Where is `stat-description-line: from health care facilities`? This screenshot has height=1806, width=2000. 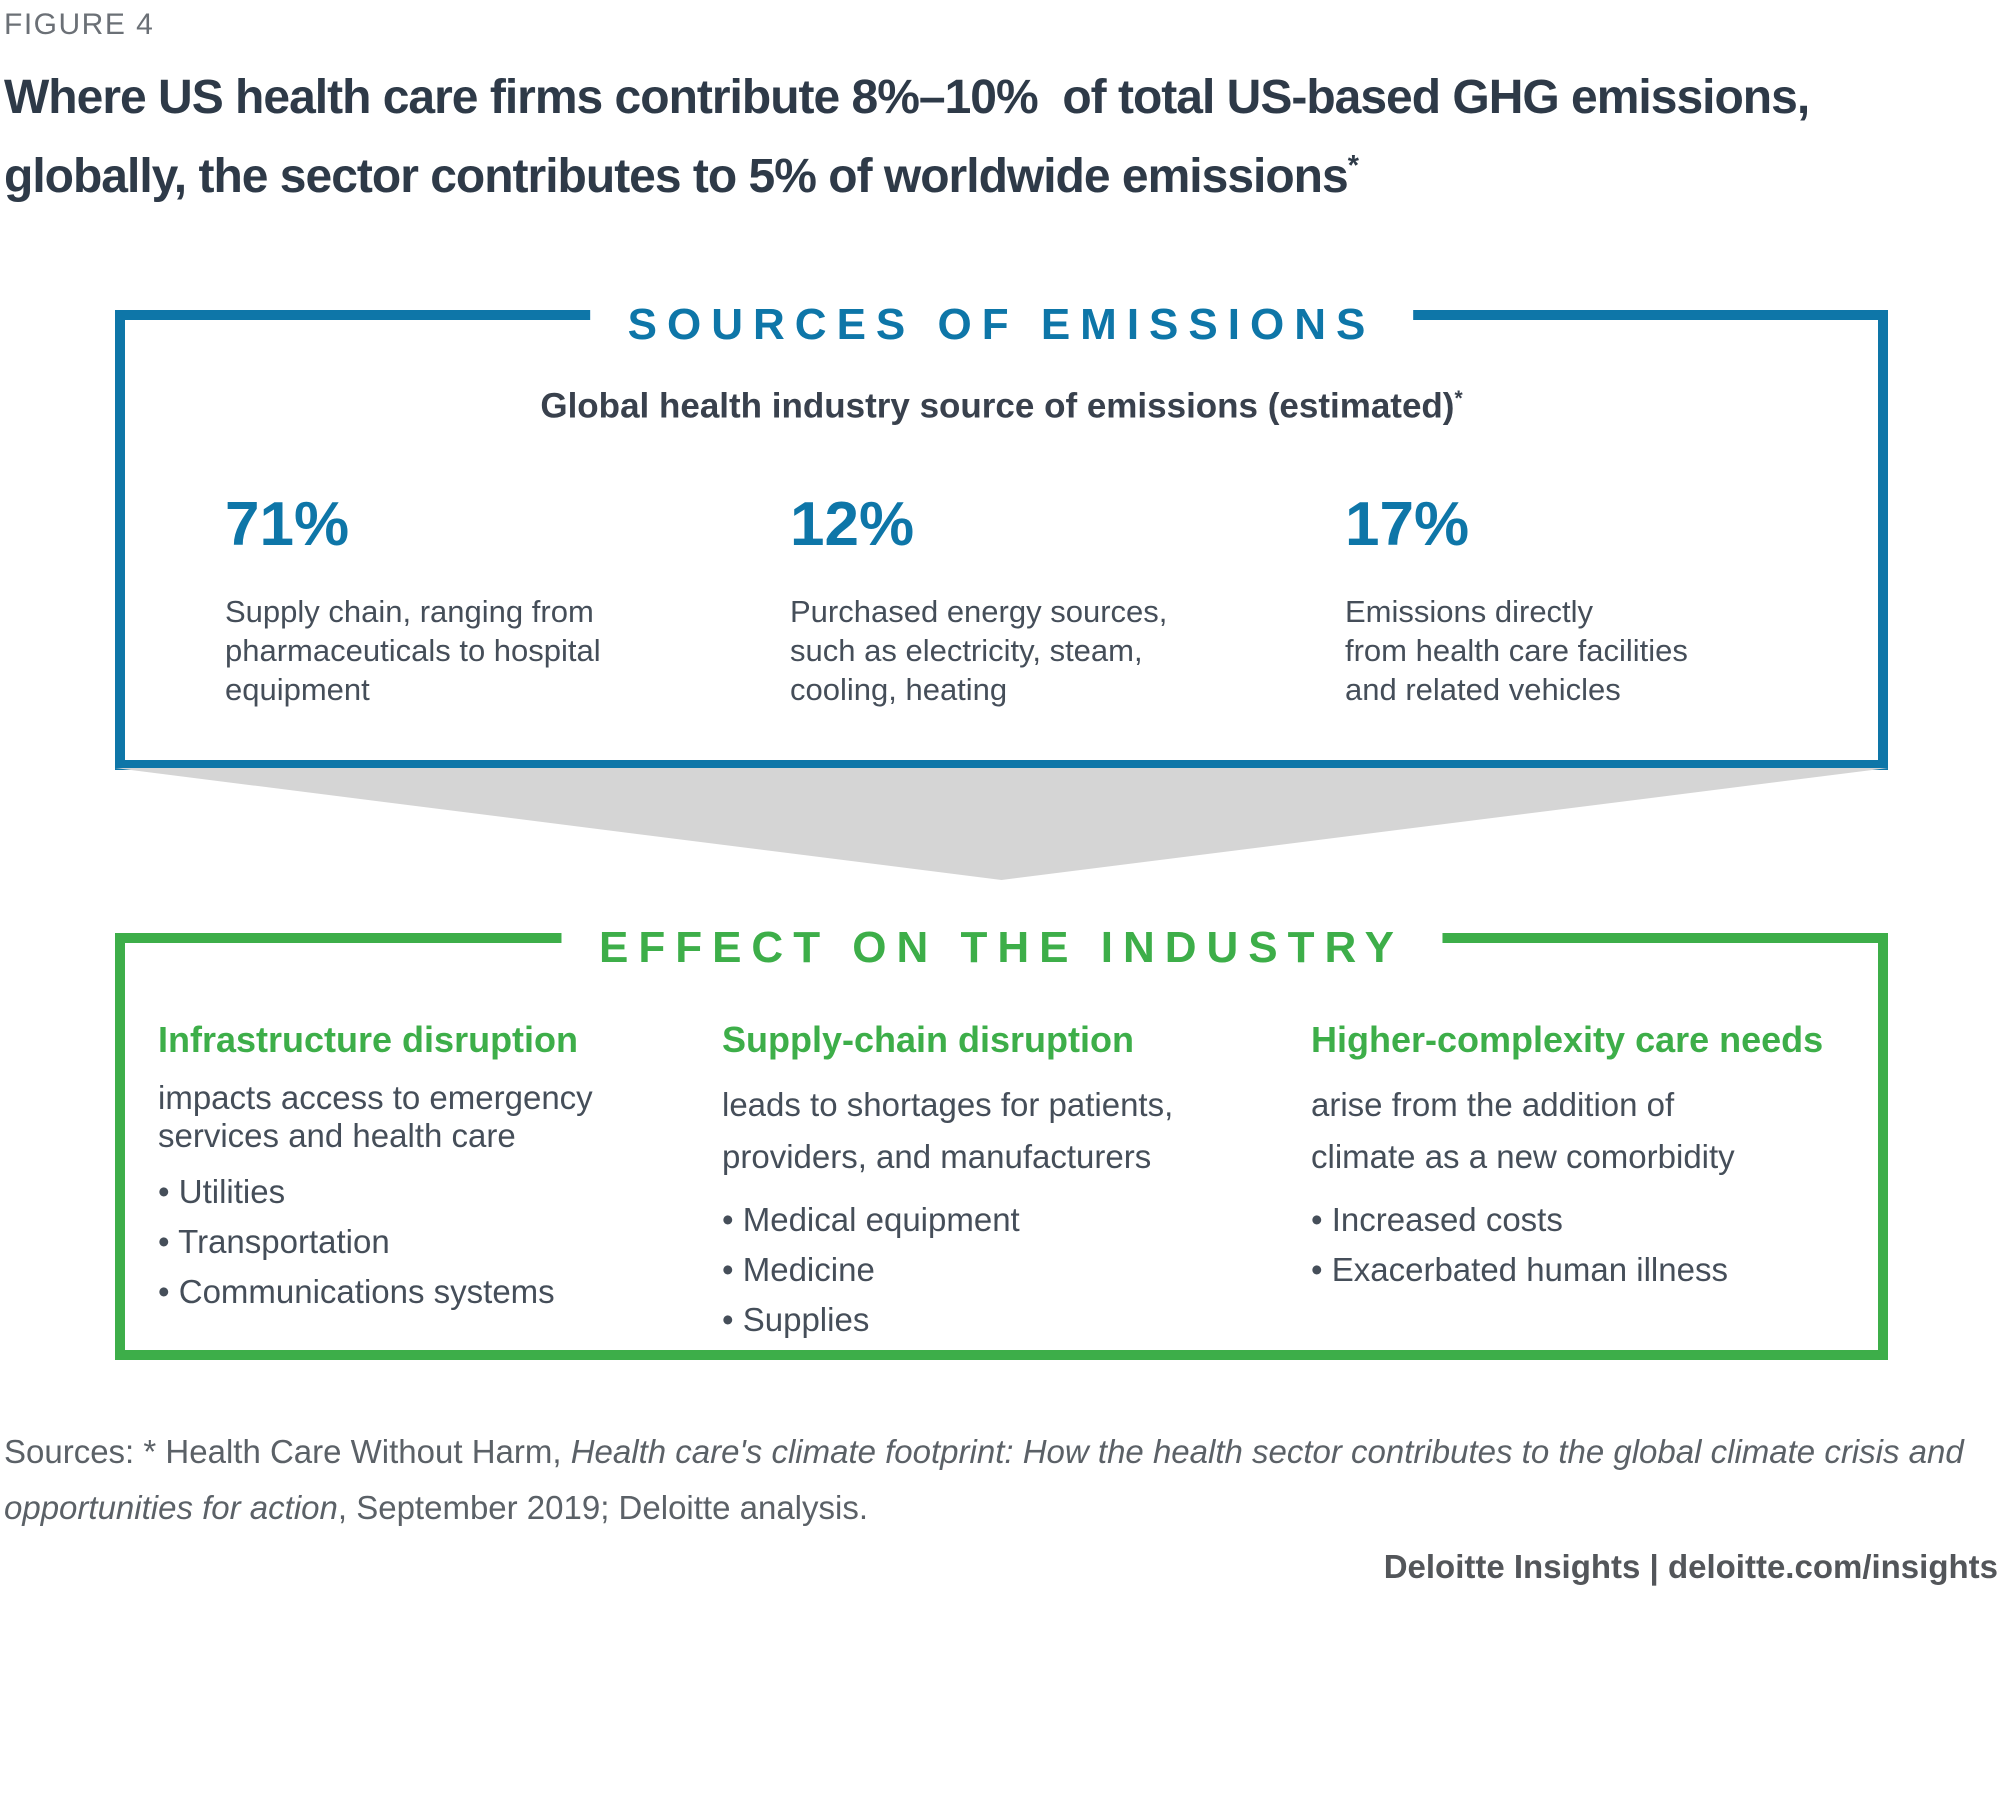
stat-description-line: from health care facilities is located at coordinates (1516, 650).